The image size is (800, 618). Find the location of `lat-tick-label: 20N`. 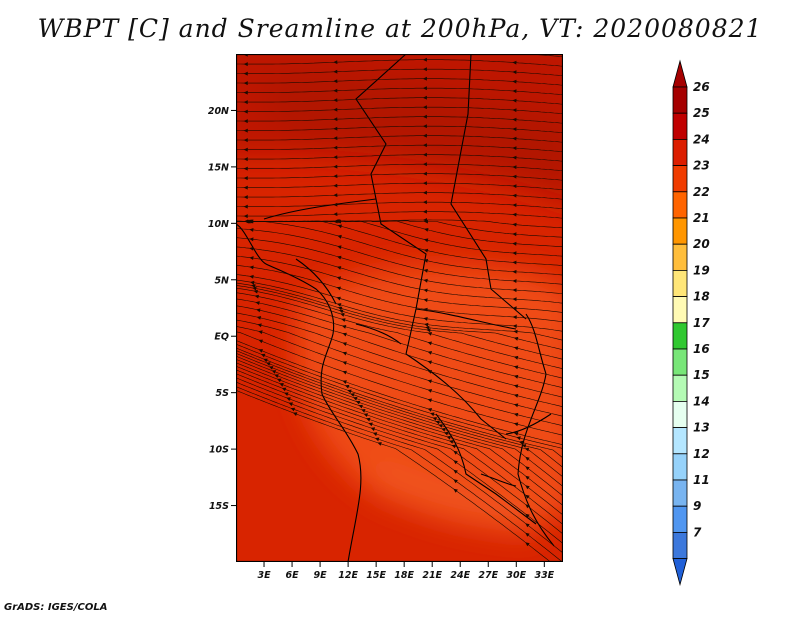

lat-tick-label: 20N is located at coordinates (218, 111).